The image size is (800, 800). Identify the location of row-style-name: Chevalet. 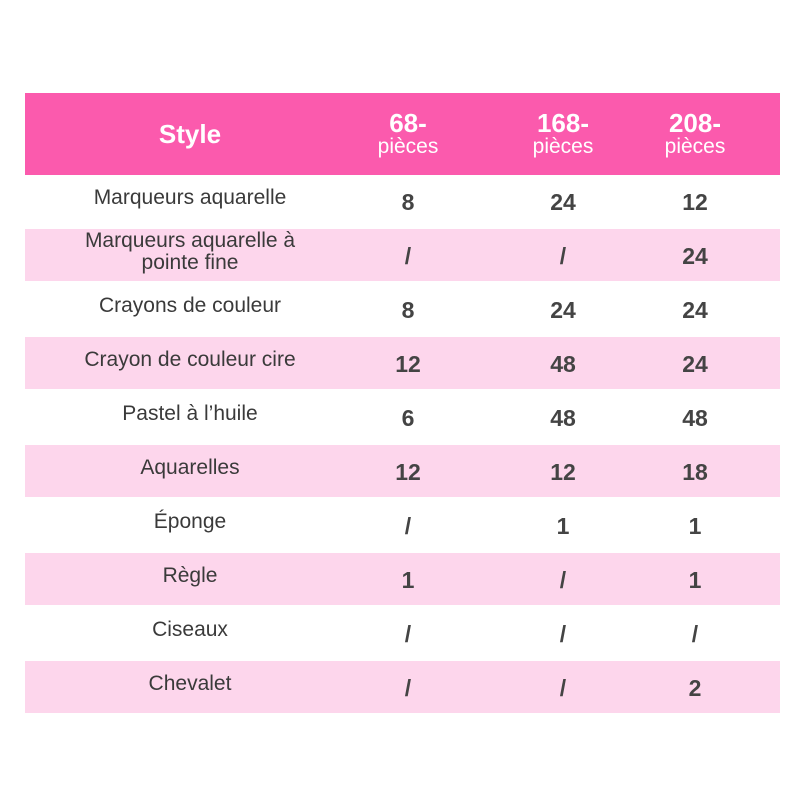
(190, 683).